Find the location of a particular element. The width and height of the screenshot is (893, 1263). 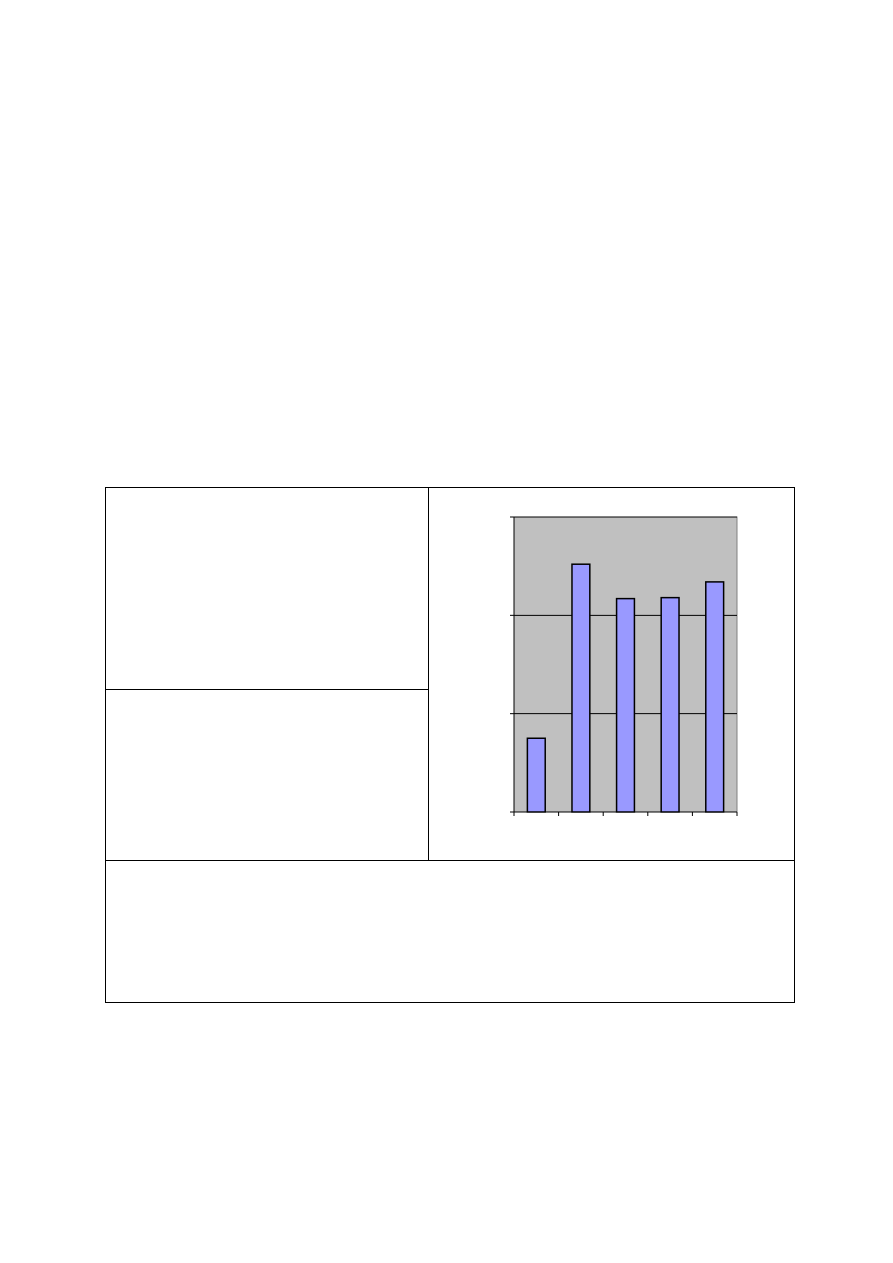

chart is located at coordinates (624, 666).